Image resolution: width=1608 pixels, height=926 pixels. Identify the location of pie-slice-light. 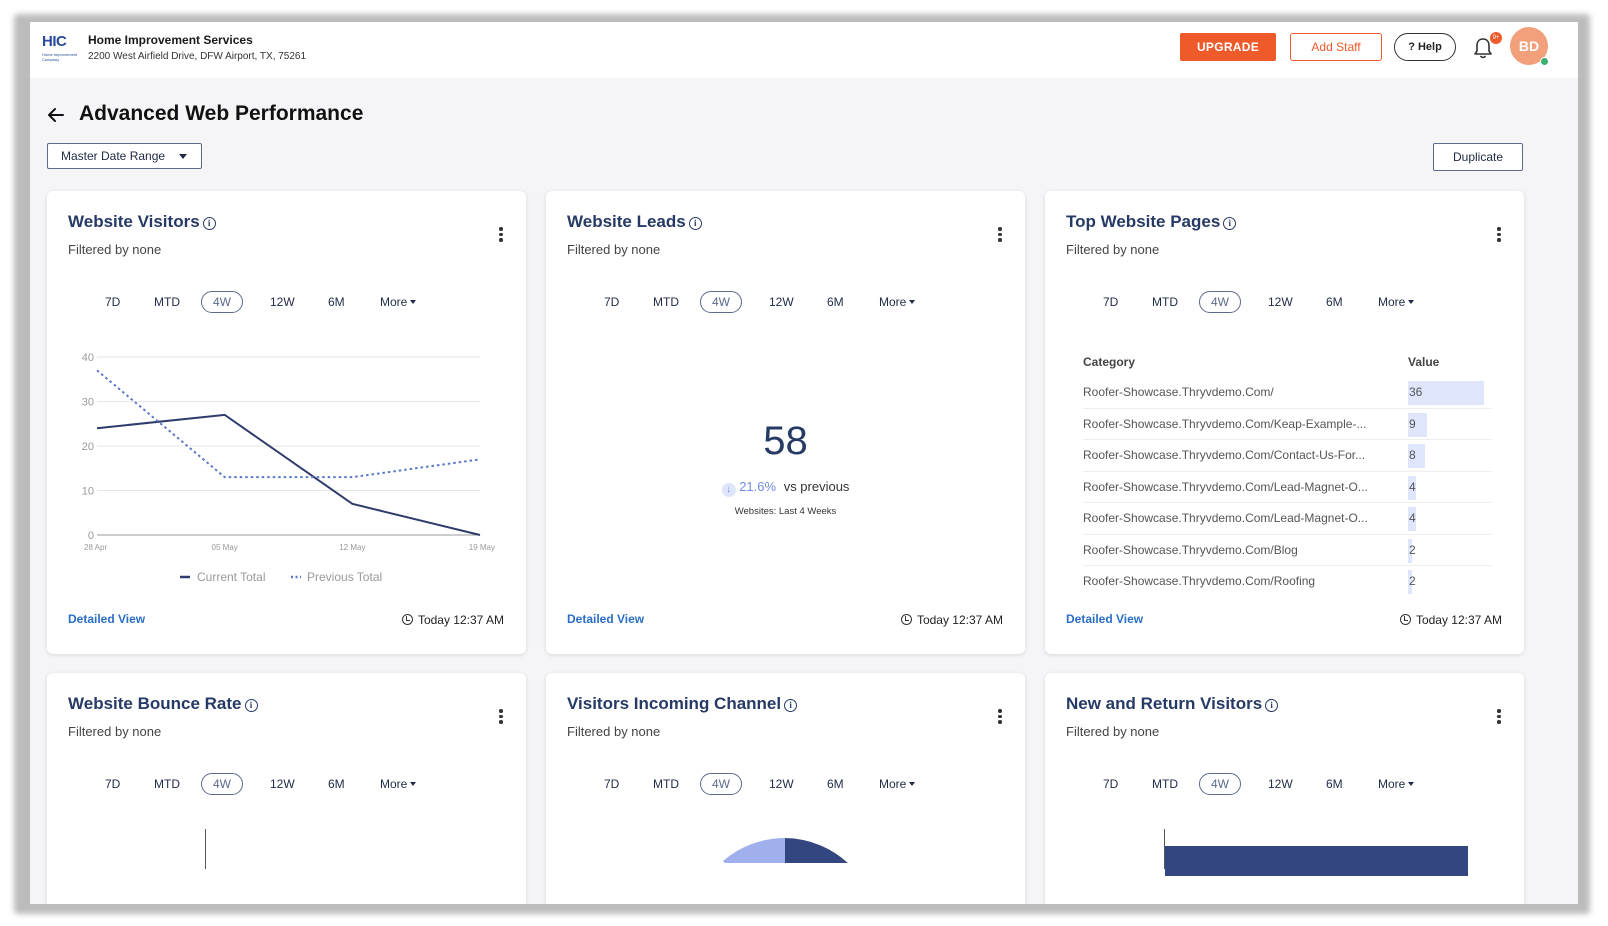
(754, 850).